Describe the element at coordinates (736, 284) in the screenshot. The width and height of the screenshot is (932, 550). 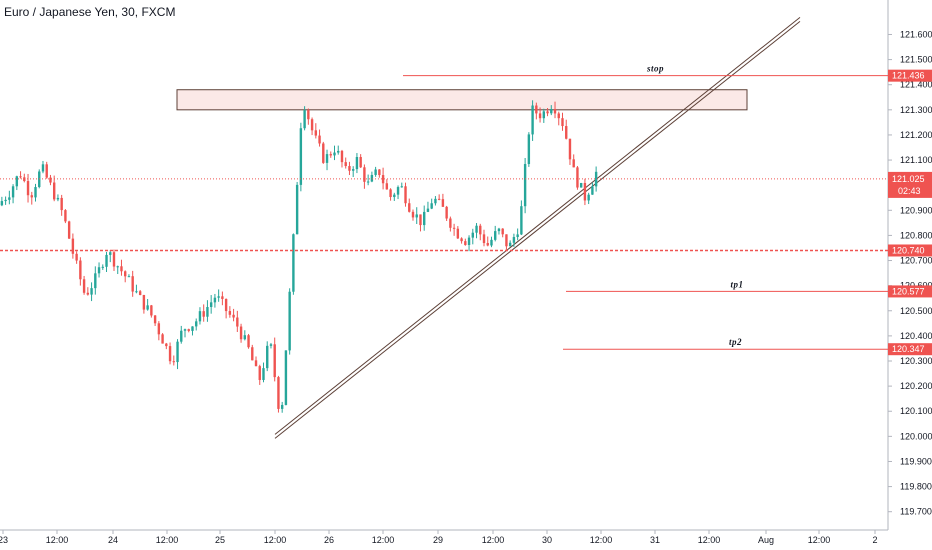
I see `level-label-tp1: tp1` at that location.